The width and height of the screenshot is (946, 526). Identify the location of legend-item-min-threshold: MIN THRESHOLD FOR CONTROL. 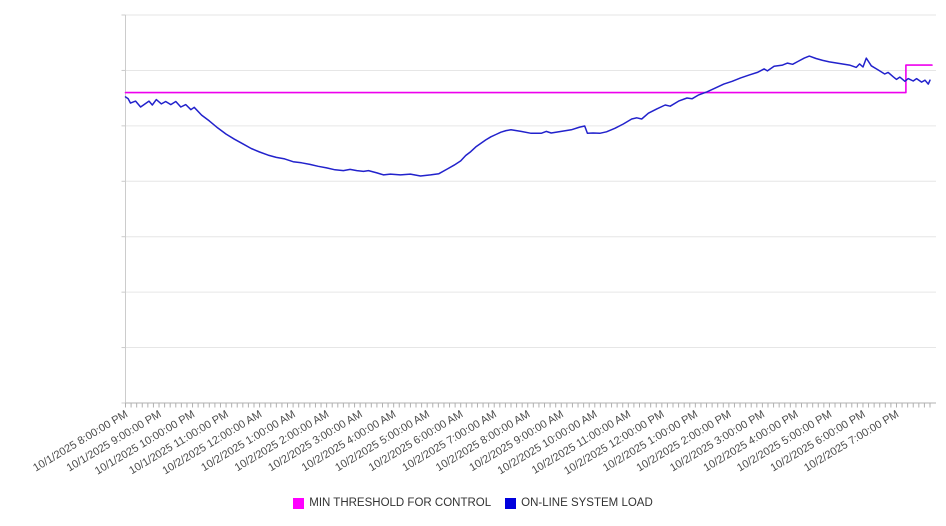
(392, 503).